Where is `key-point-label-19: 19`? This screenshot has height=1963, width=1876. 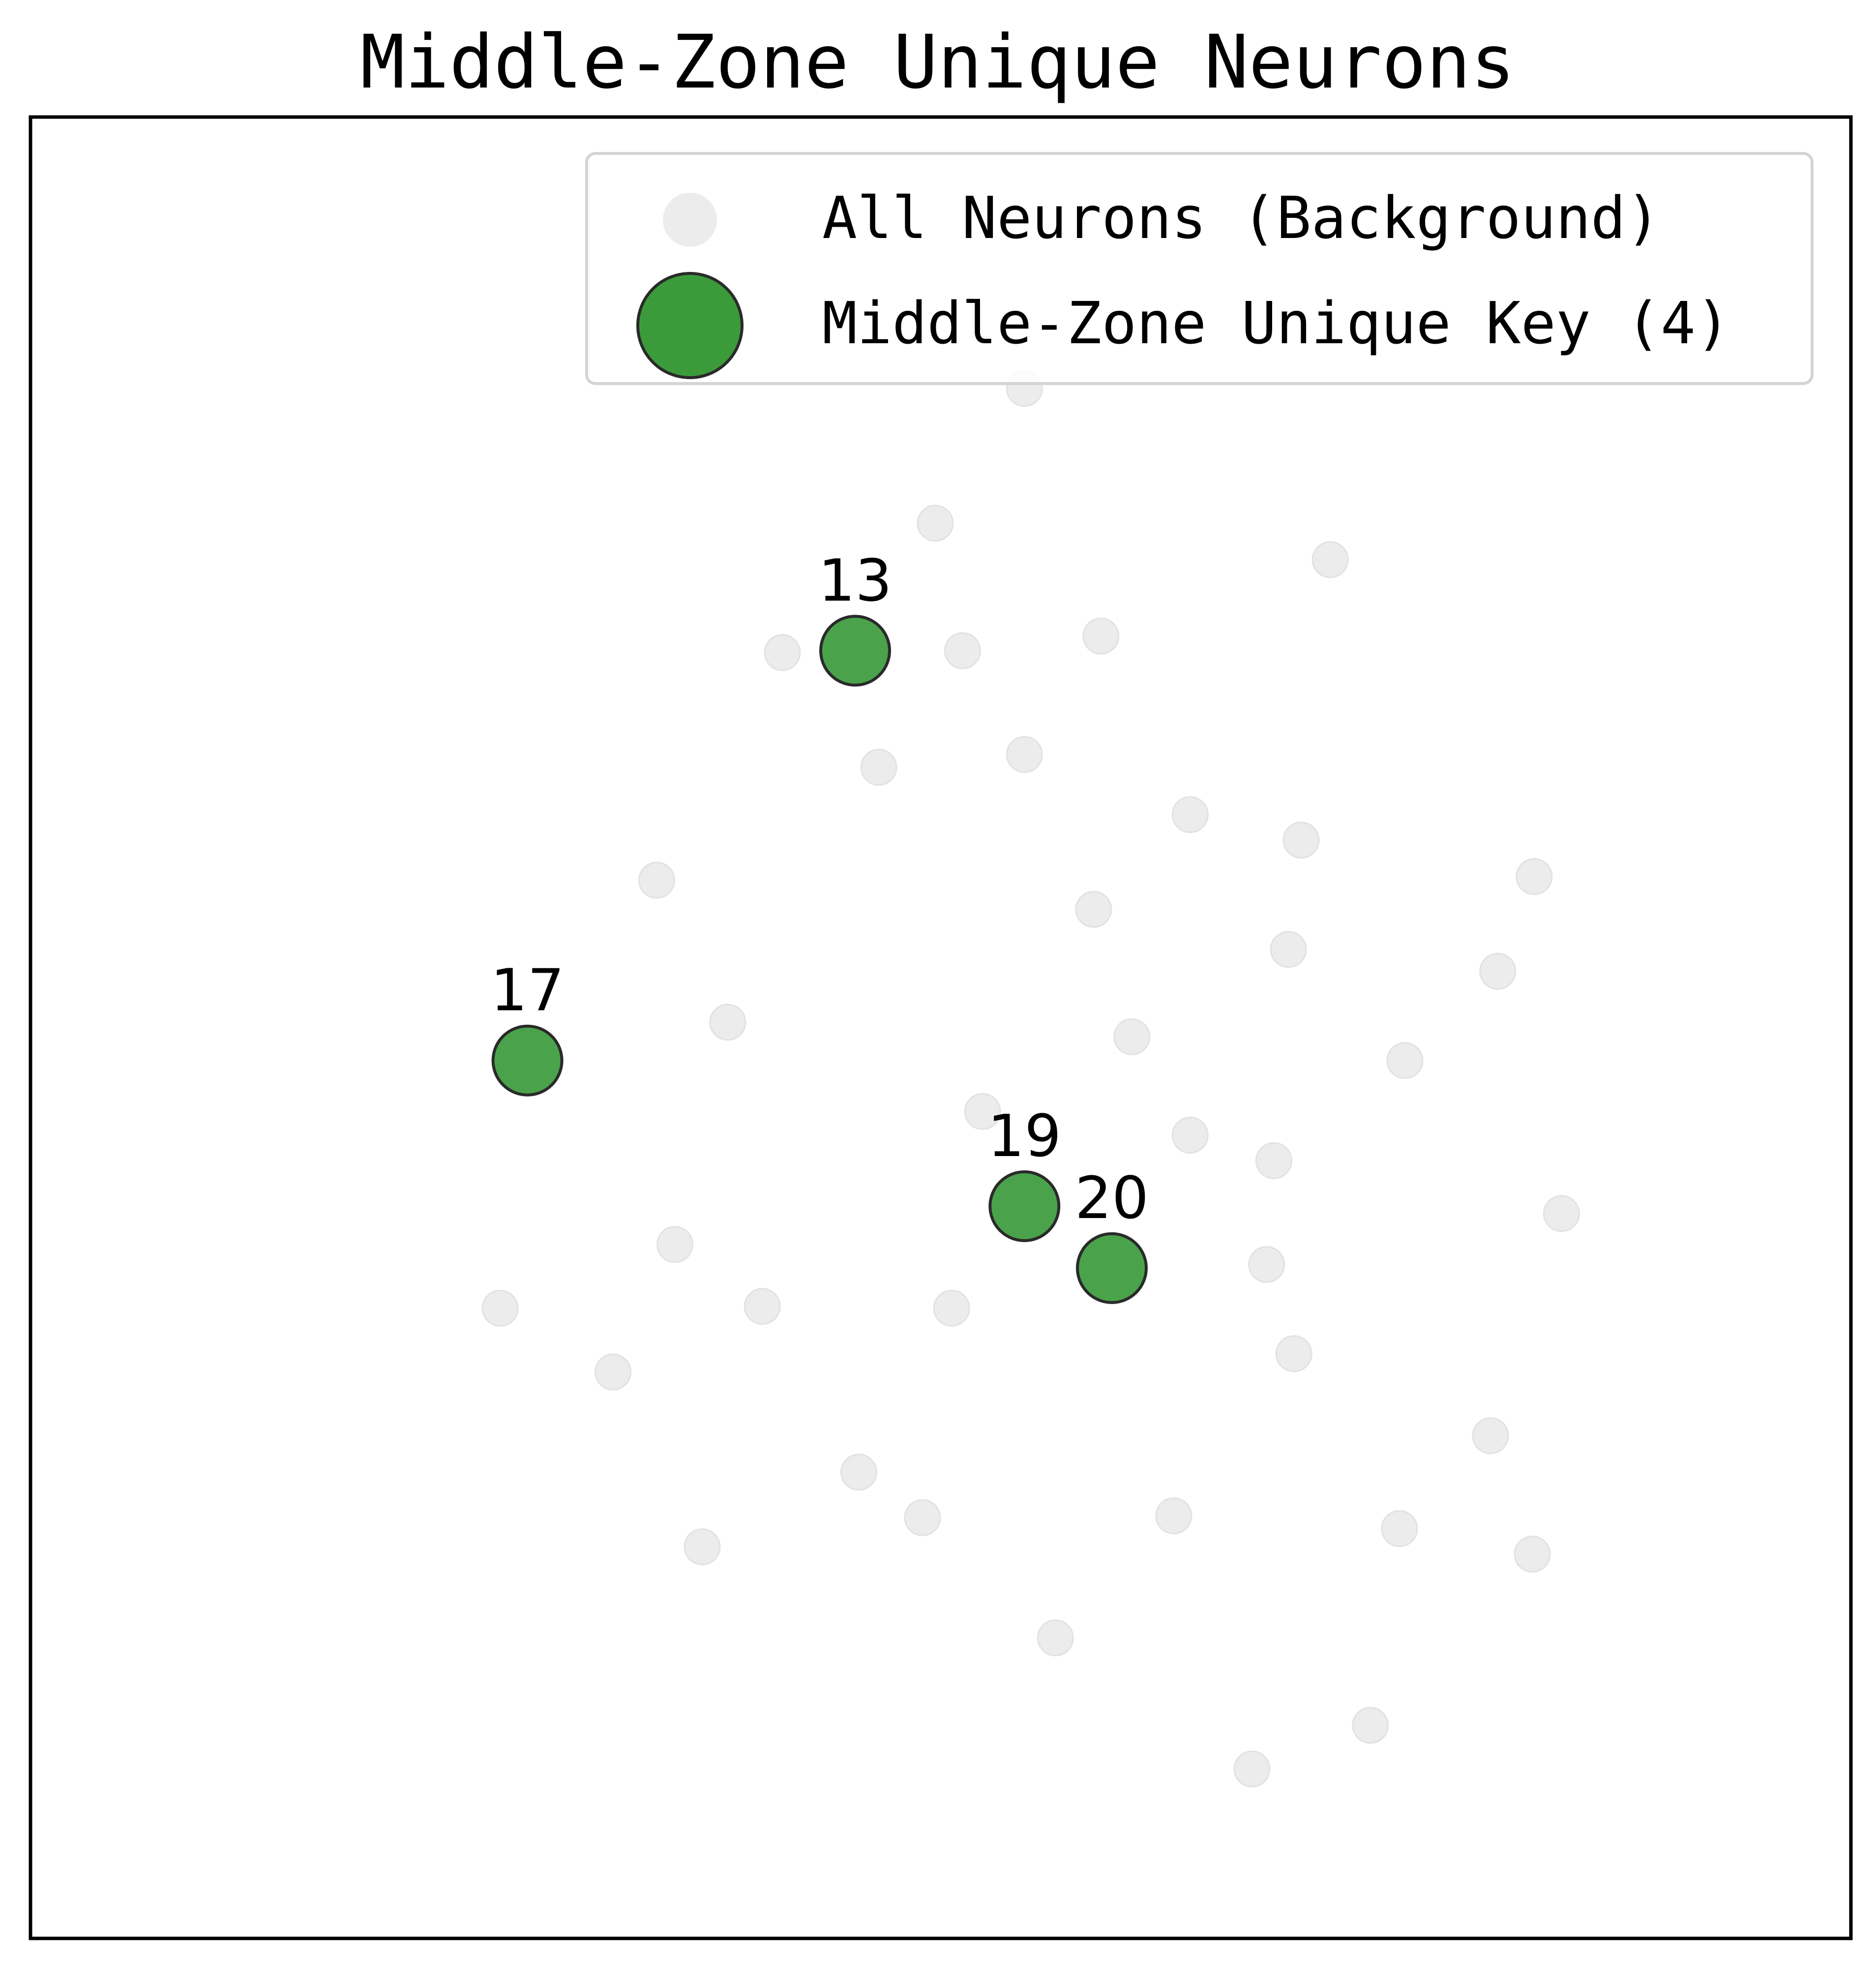
key-point-label-19: 19 is located at coordinates (1024, 1136).